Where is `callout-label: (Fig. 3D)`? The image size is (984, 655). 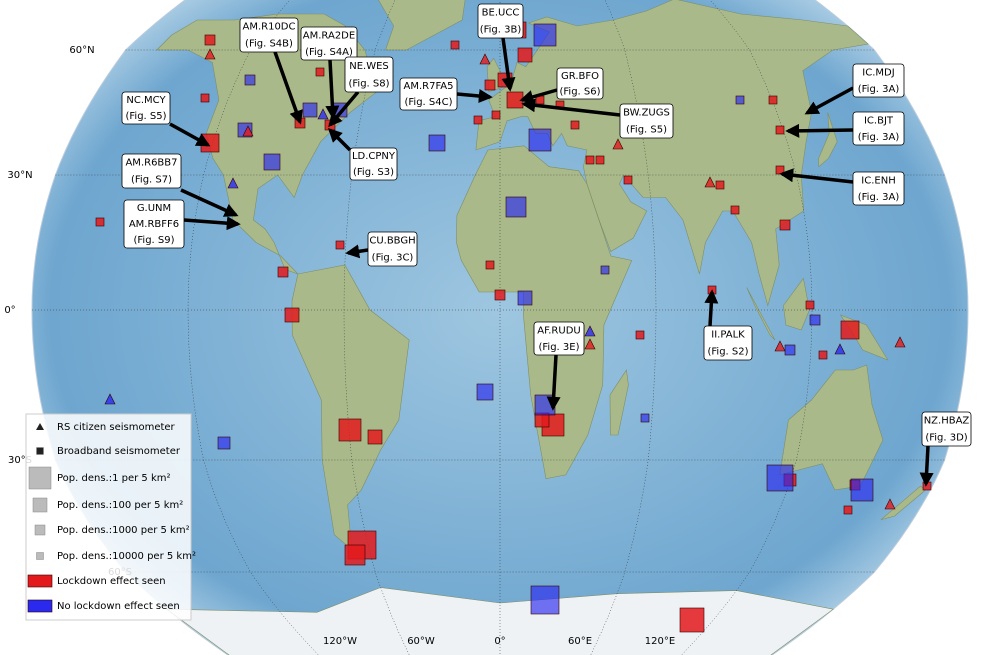
callout-label: (Fig. 3D) is located at coordinates (946, 438).